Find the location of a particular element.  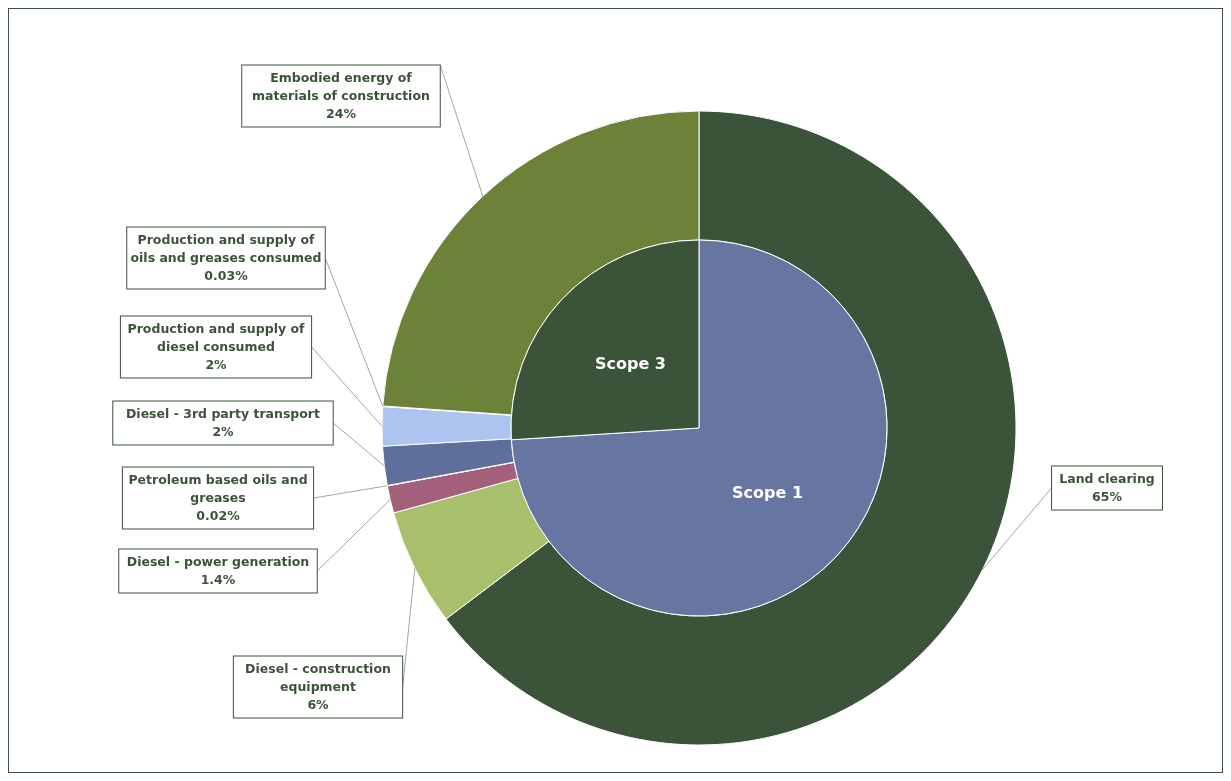

data-label: 0.02% is located at coordinates (218, 515).